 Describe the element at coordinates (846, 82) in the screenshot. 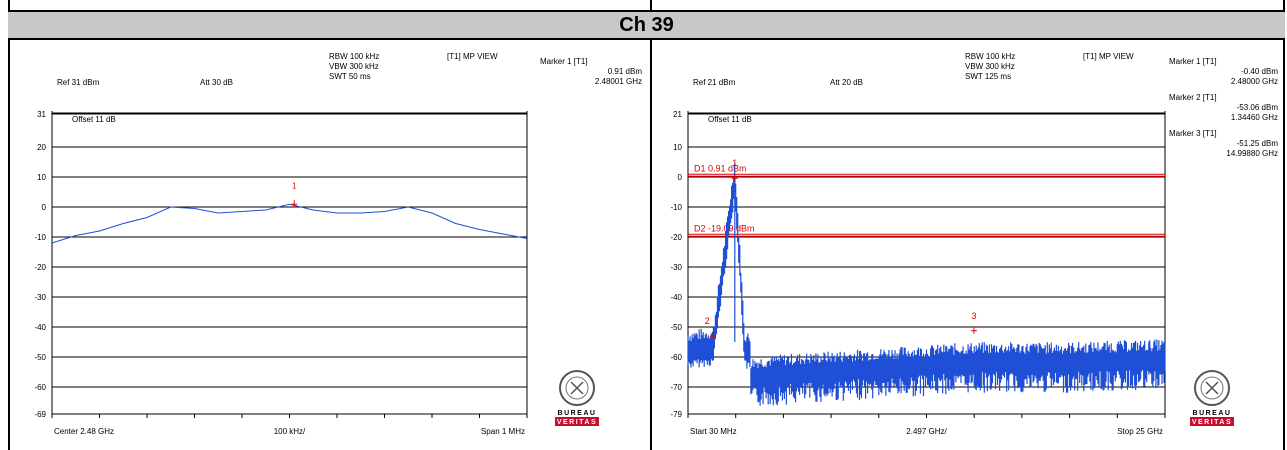

I see `att-label: Att 20 dB` at that location.